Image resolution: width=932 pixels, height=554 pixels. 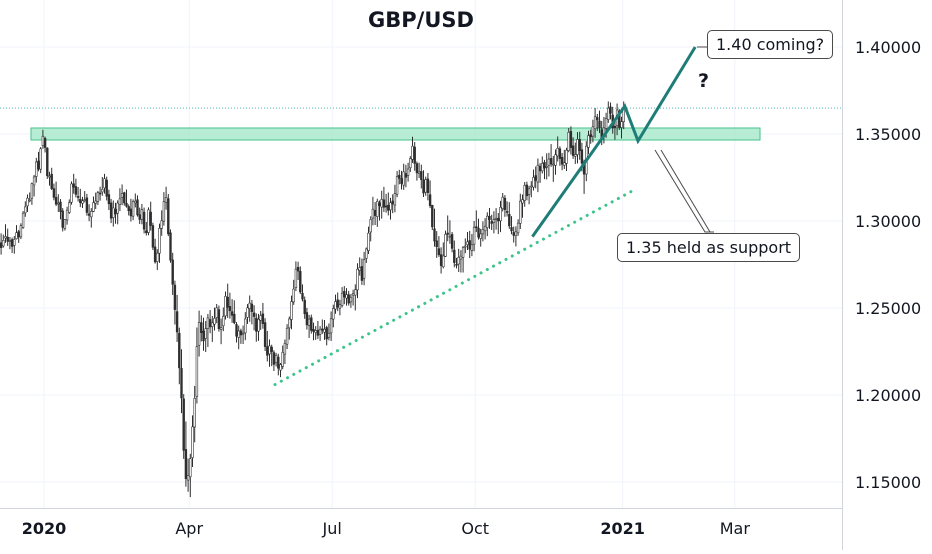 What do you see at coordinates (888, 134) in the screenshot?
I see `y-tick-label: 1.35000` at bounding box center [888, 134].